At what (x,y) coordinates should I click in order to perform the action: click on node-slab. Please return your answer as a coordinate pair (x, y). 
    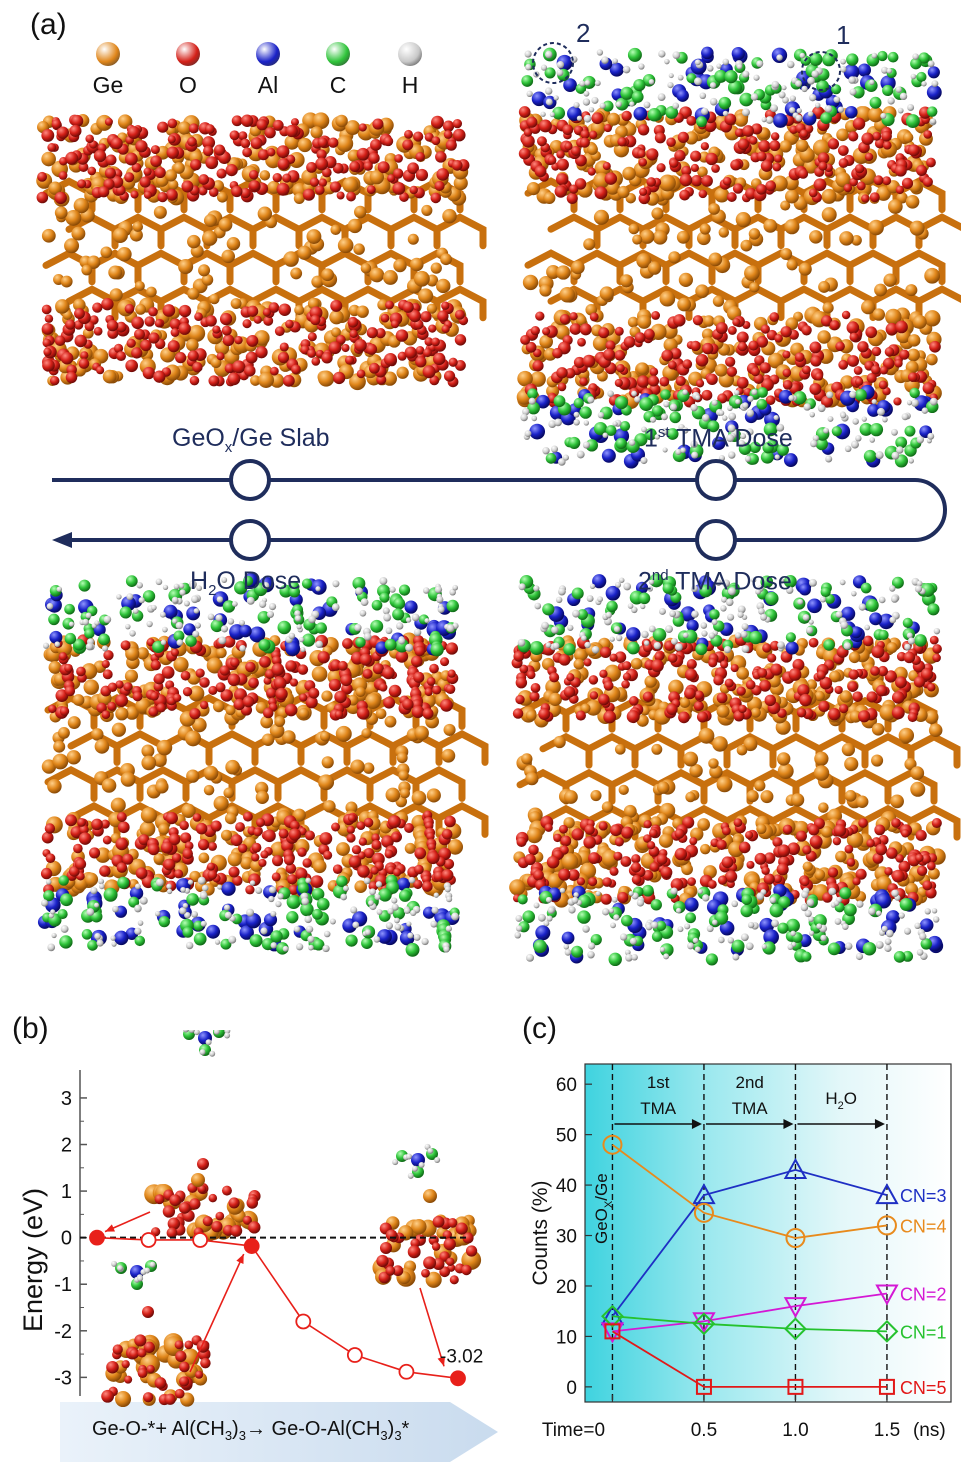
    Looking at the image, I should click on (250, 480).